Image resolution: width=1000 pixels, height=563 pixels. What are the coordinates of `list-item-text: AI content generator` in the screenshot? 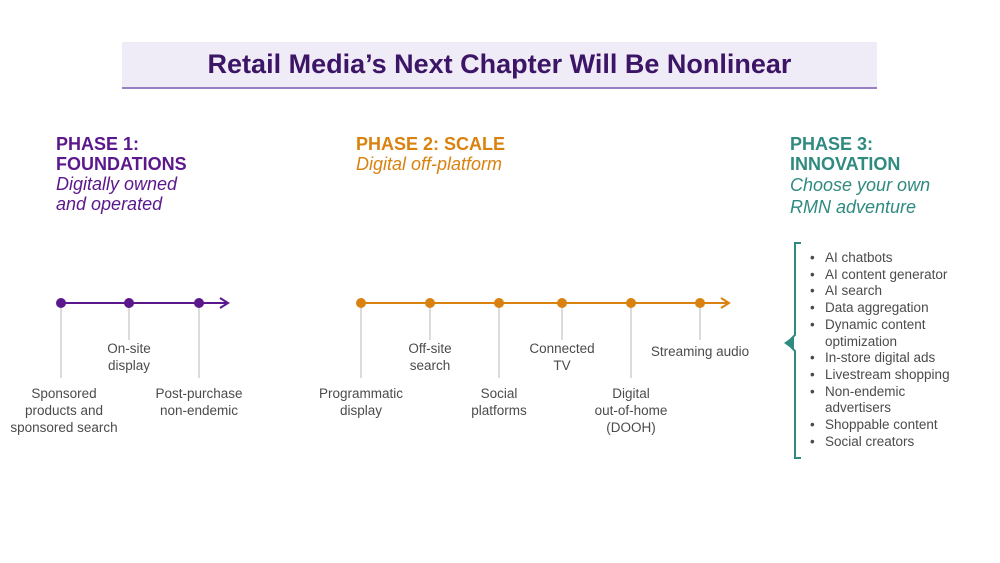 It's located at (886, 274).